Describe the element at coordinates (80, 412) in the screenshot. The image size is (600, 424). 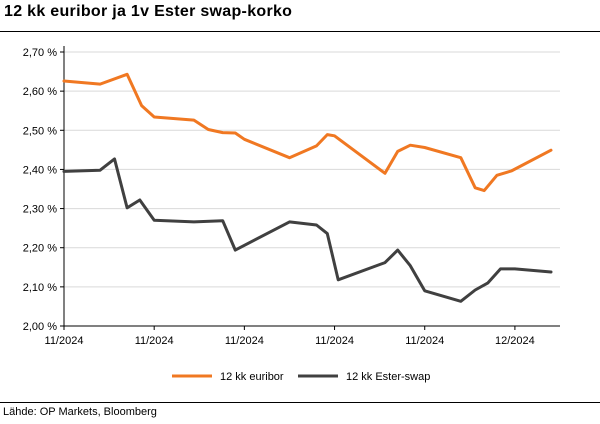
I see `source-note: Lähde: OP Markets, Bloomberg` at that location.